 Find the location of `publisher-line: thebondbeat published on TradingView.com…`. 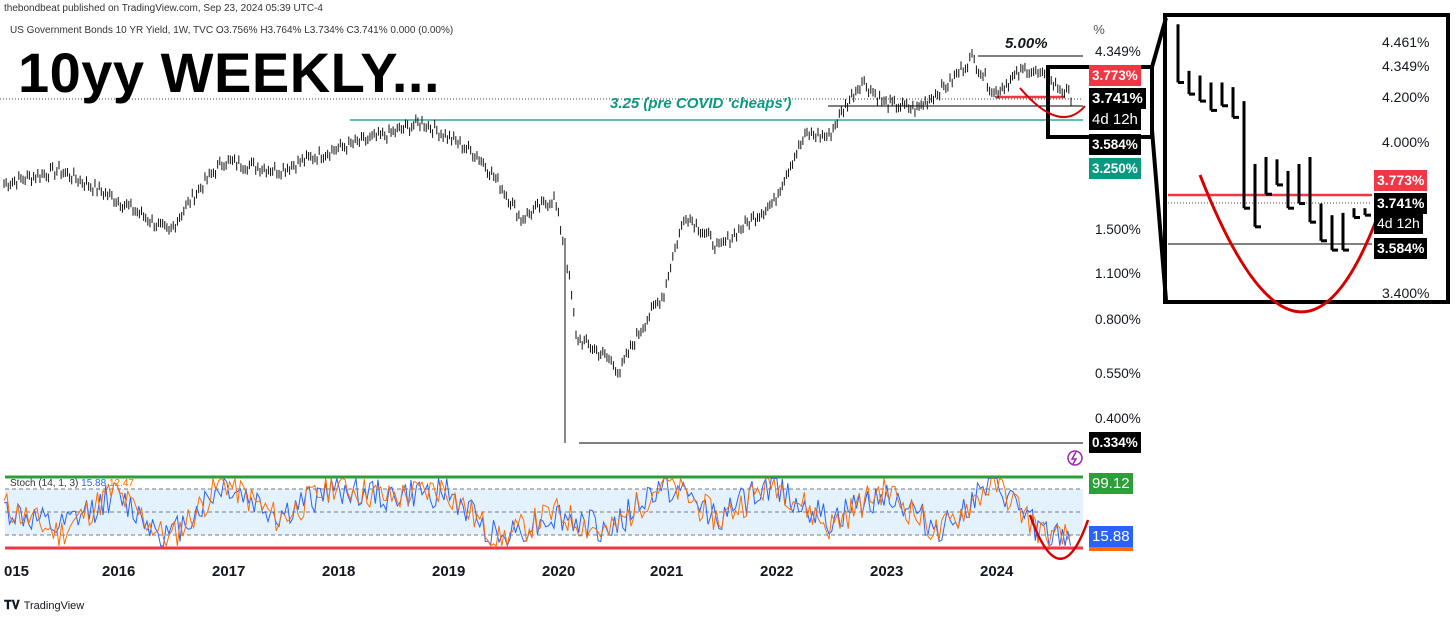

publisher-line: thebondbeat published on TradingView.com… is located at coordinates (163, 8).